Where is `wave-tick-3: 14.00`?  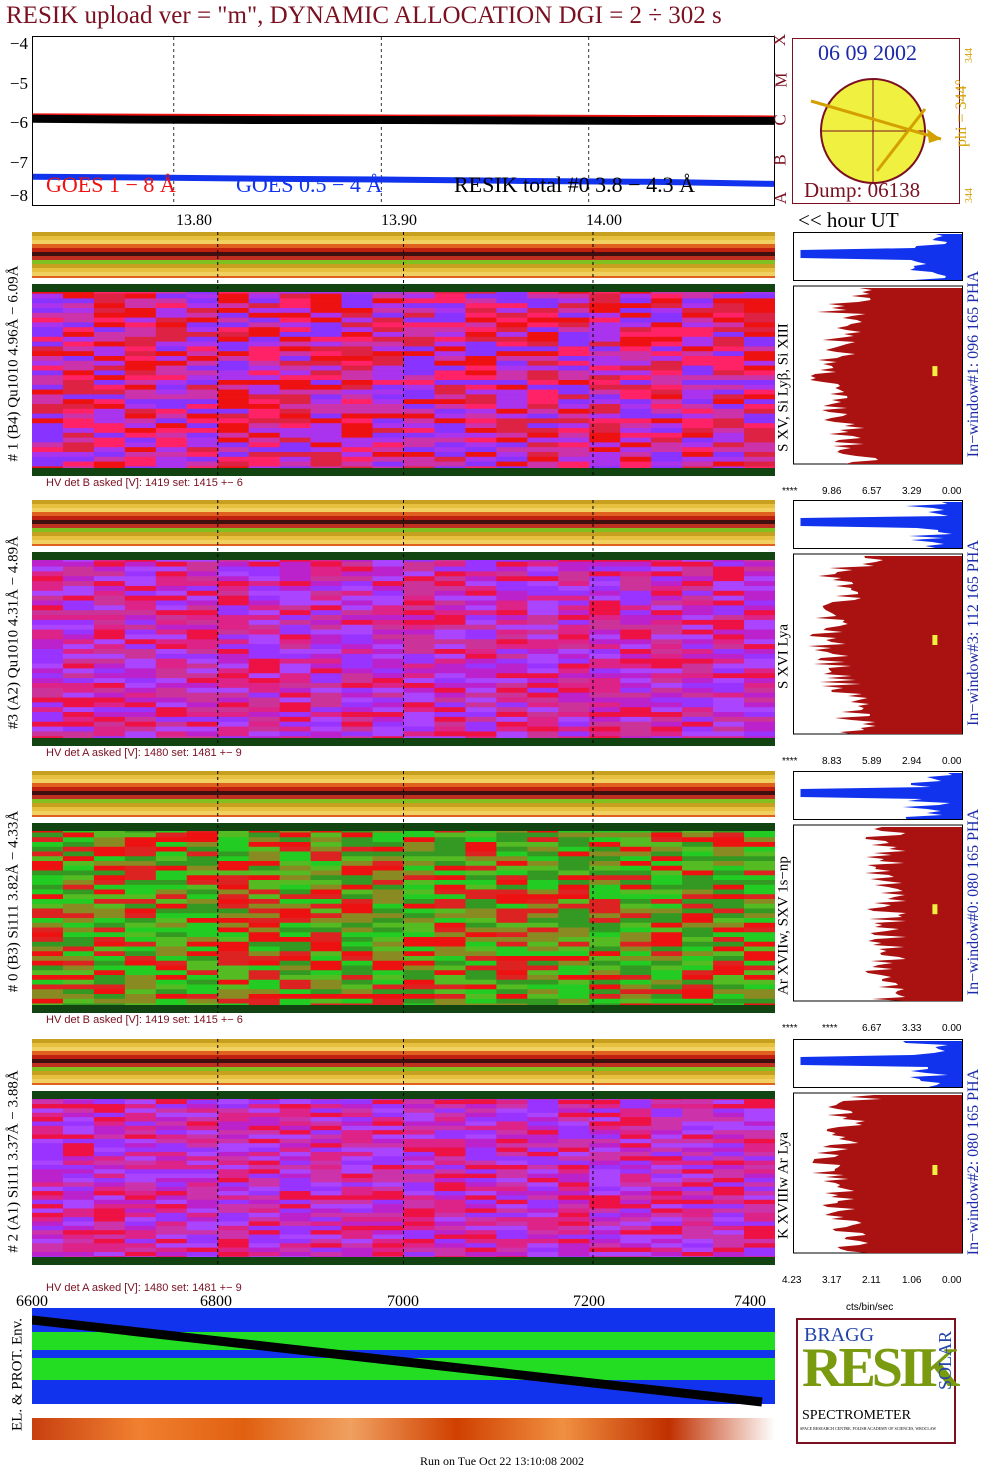 wave-tick-3: 14.00 is located at coordinates (604, 220).